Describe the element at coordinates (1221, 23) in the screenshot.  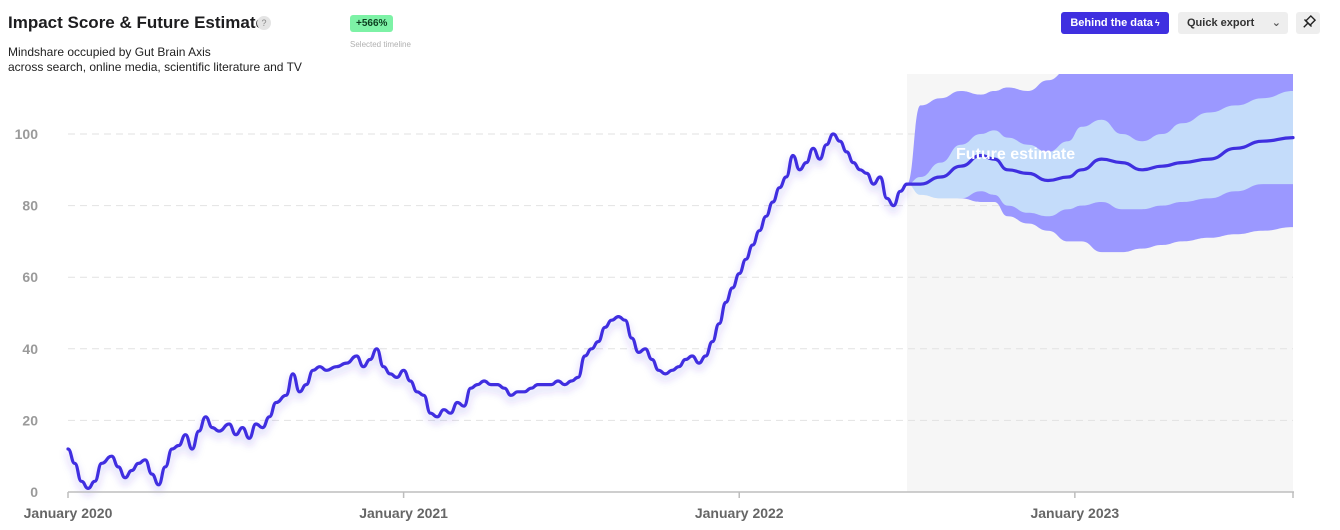
I see `quick-export-label: Quick export` at that location.